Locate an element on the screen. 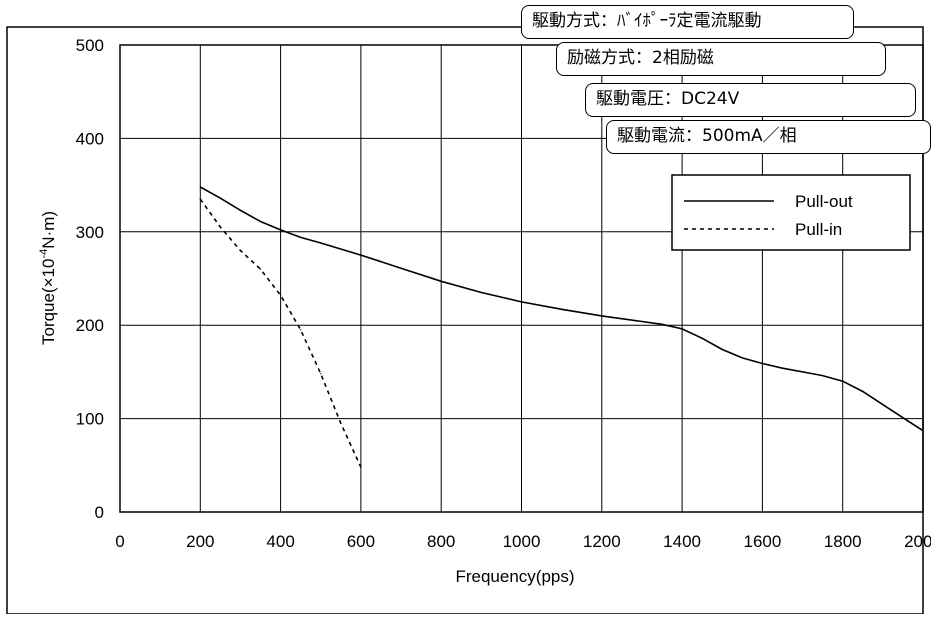 This screenshot has width=931, height=618. x-tick-label: 1600 is located at coordinates (762, 541).